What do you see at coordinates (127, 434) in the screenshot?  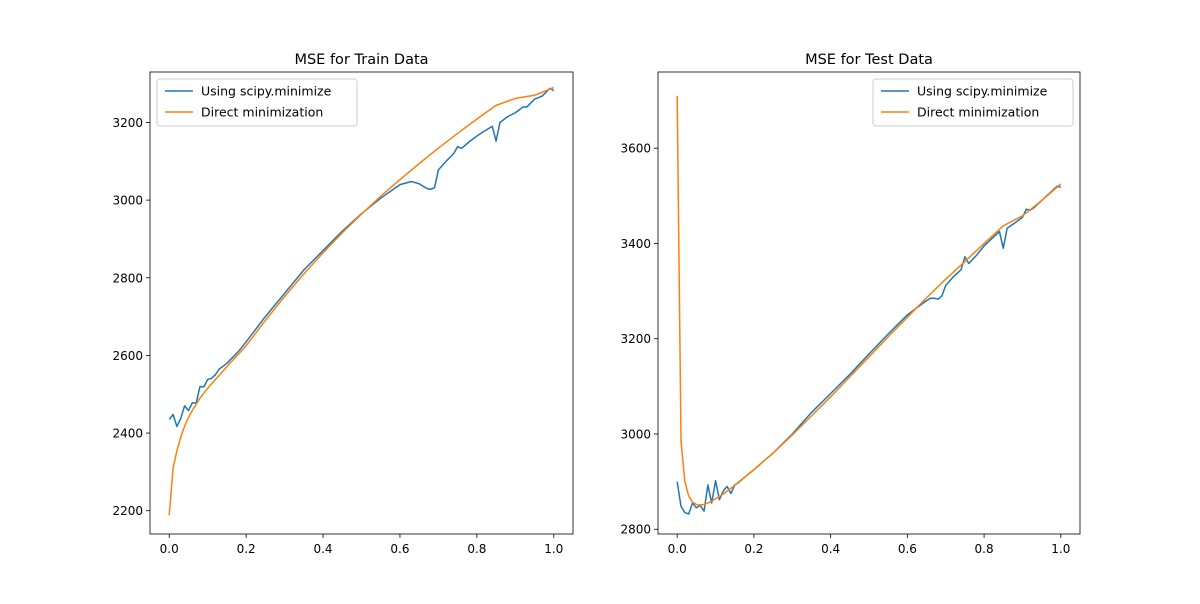 I see `y-tick-label: 2400` at bounding box center [127, 434].